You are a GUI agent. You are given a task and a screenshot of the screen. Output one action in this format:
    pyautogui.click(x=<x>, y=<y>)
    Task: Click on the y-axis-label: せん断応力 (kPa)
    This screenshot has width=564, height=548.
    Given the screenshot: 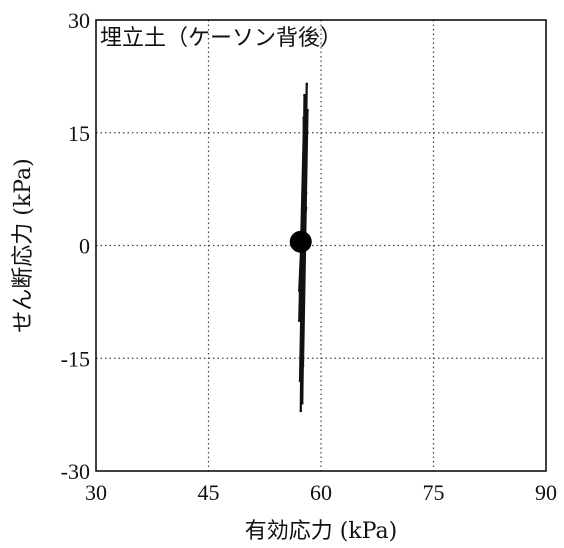 What is the action you would take?
    pyautogui.click(x=23, y=245)
    